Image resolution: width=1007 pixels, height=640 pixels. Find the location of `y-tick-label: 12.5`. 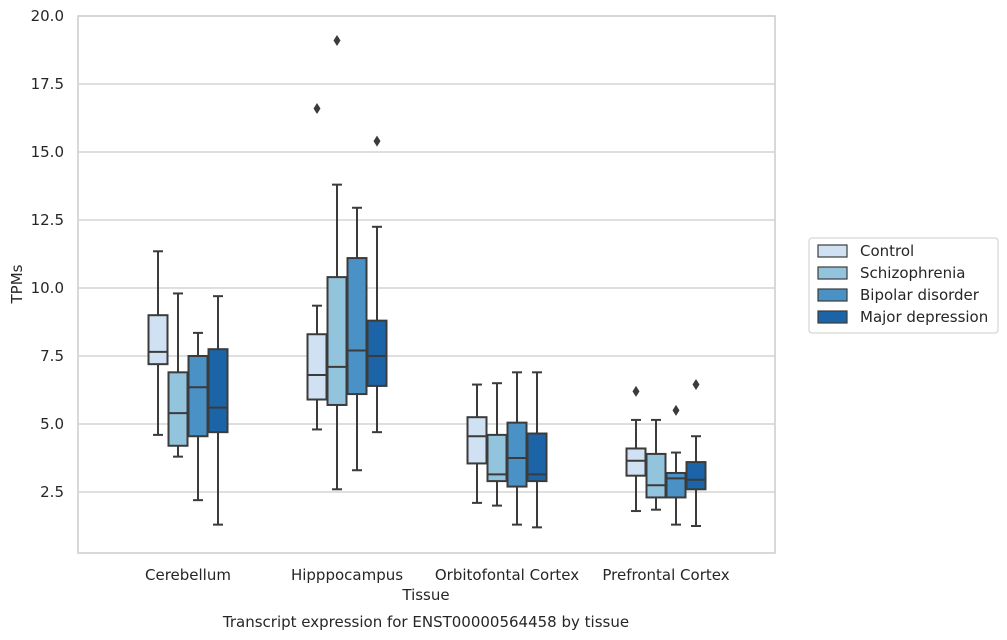

y-tick-label: 12.5 is located at coordinates (47, 220).